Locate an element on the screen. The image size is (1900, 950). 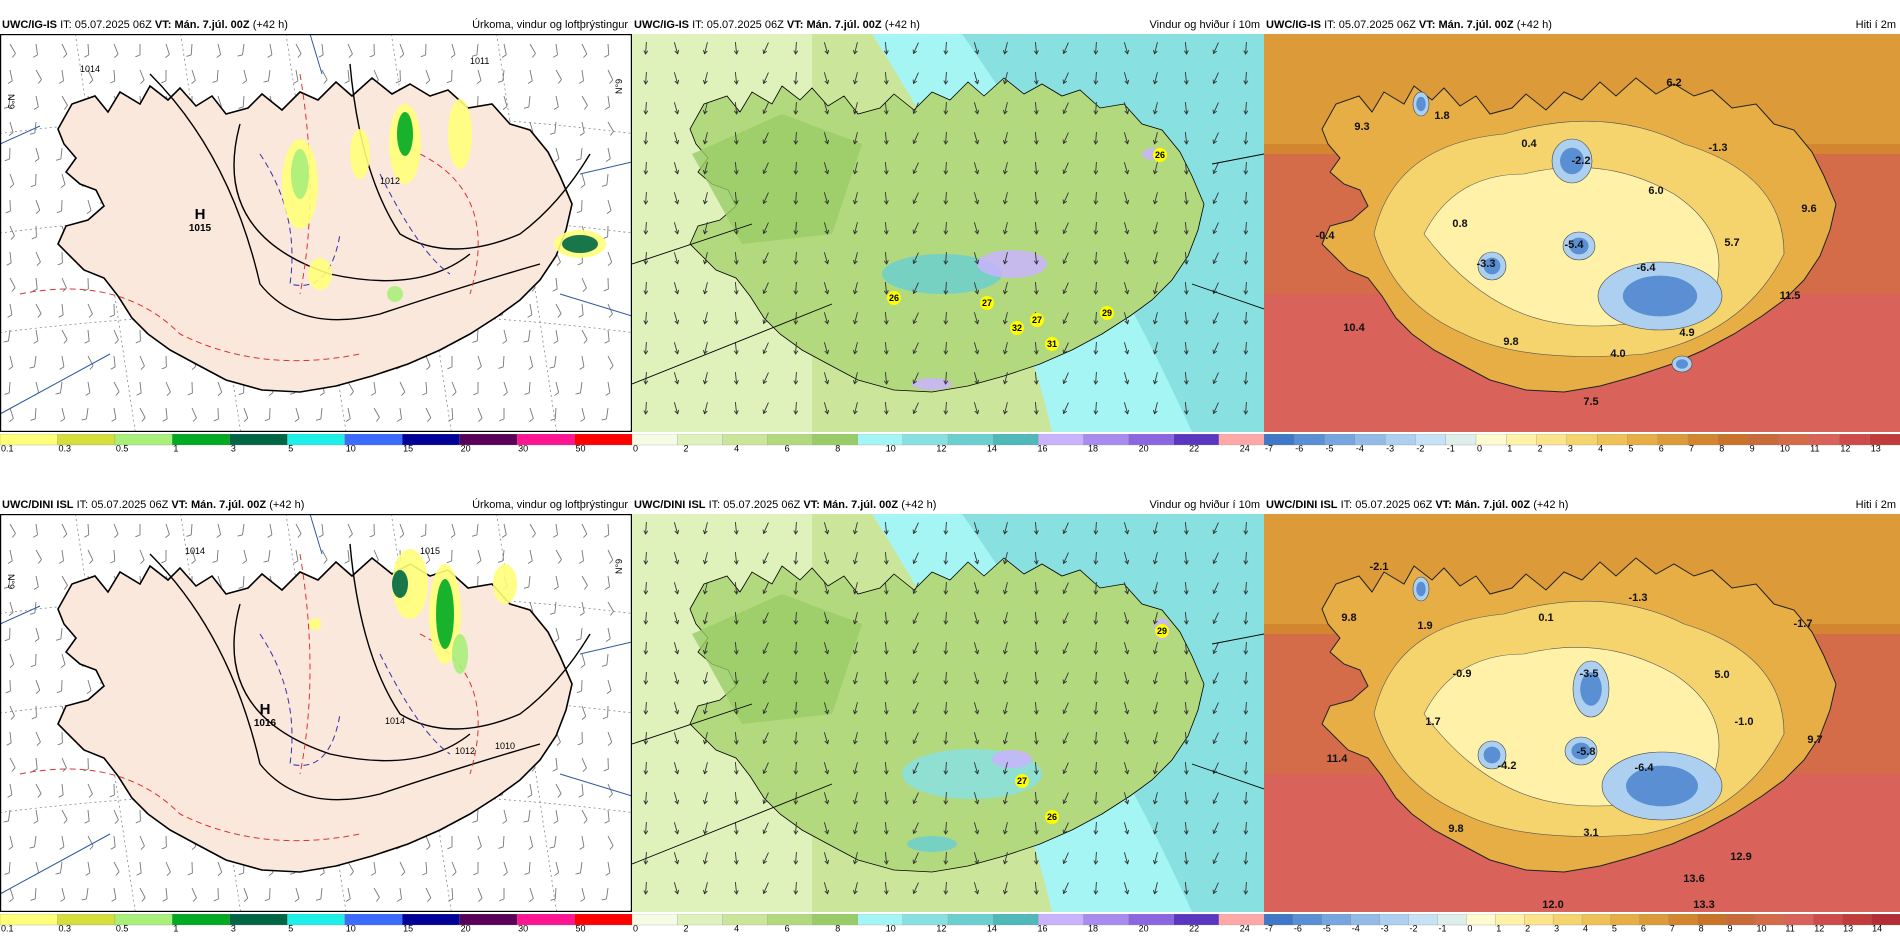
isobar-label: 1015 is located at coordinates (430, 551).